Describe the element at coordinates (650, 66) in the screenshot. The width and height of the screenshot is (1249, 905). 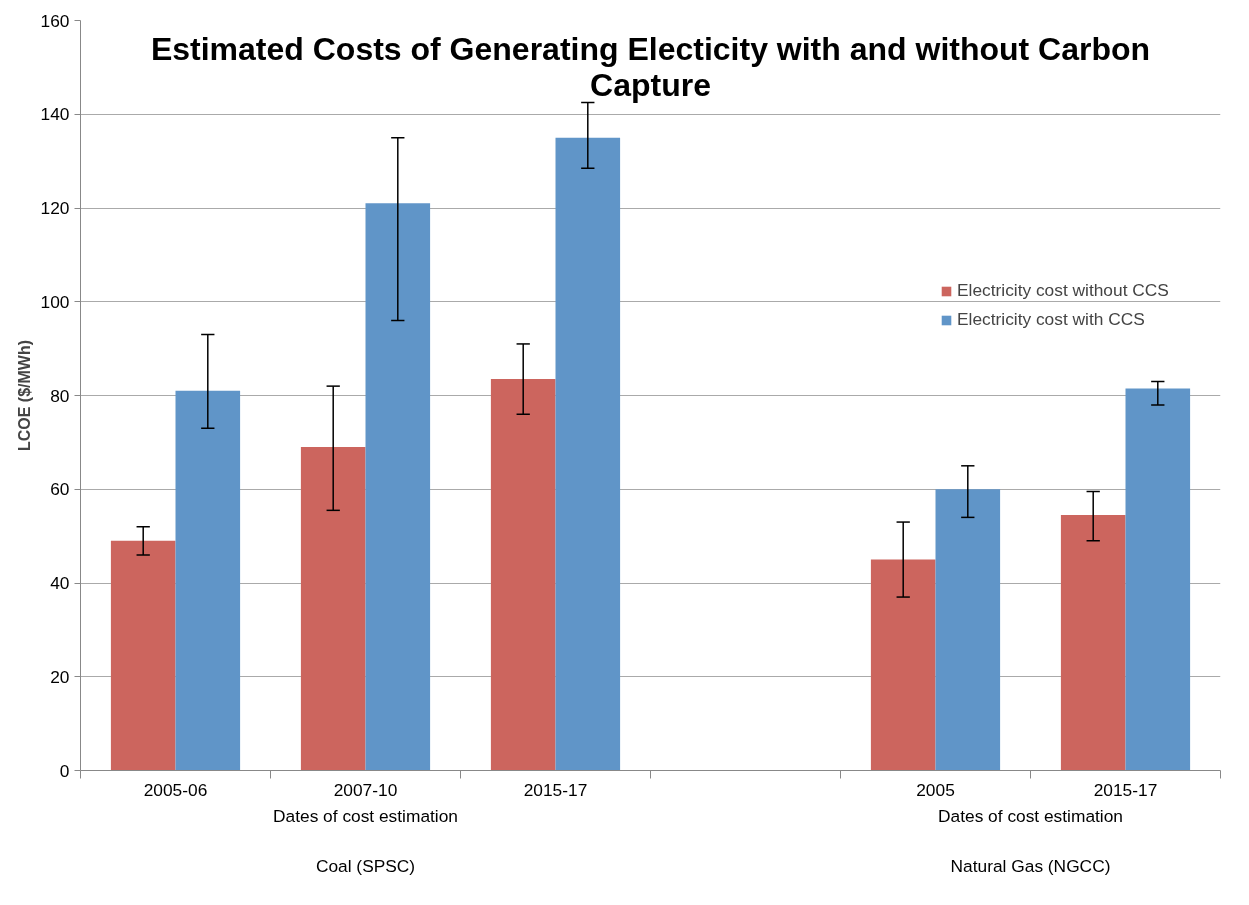
I see `text: Estimated Costs of Generating Electicity with and without Carbon Capture` at that location.